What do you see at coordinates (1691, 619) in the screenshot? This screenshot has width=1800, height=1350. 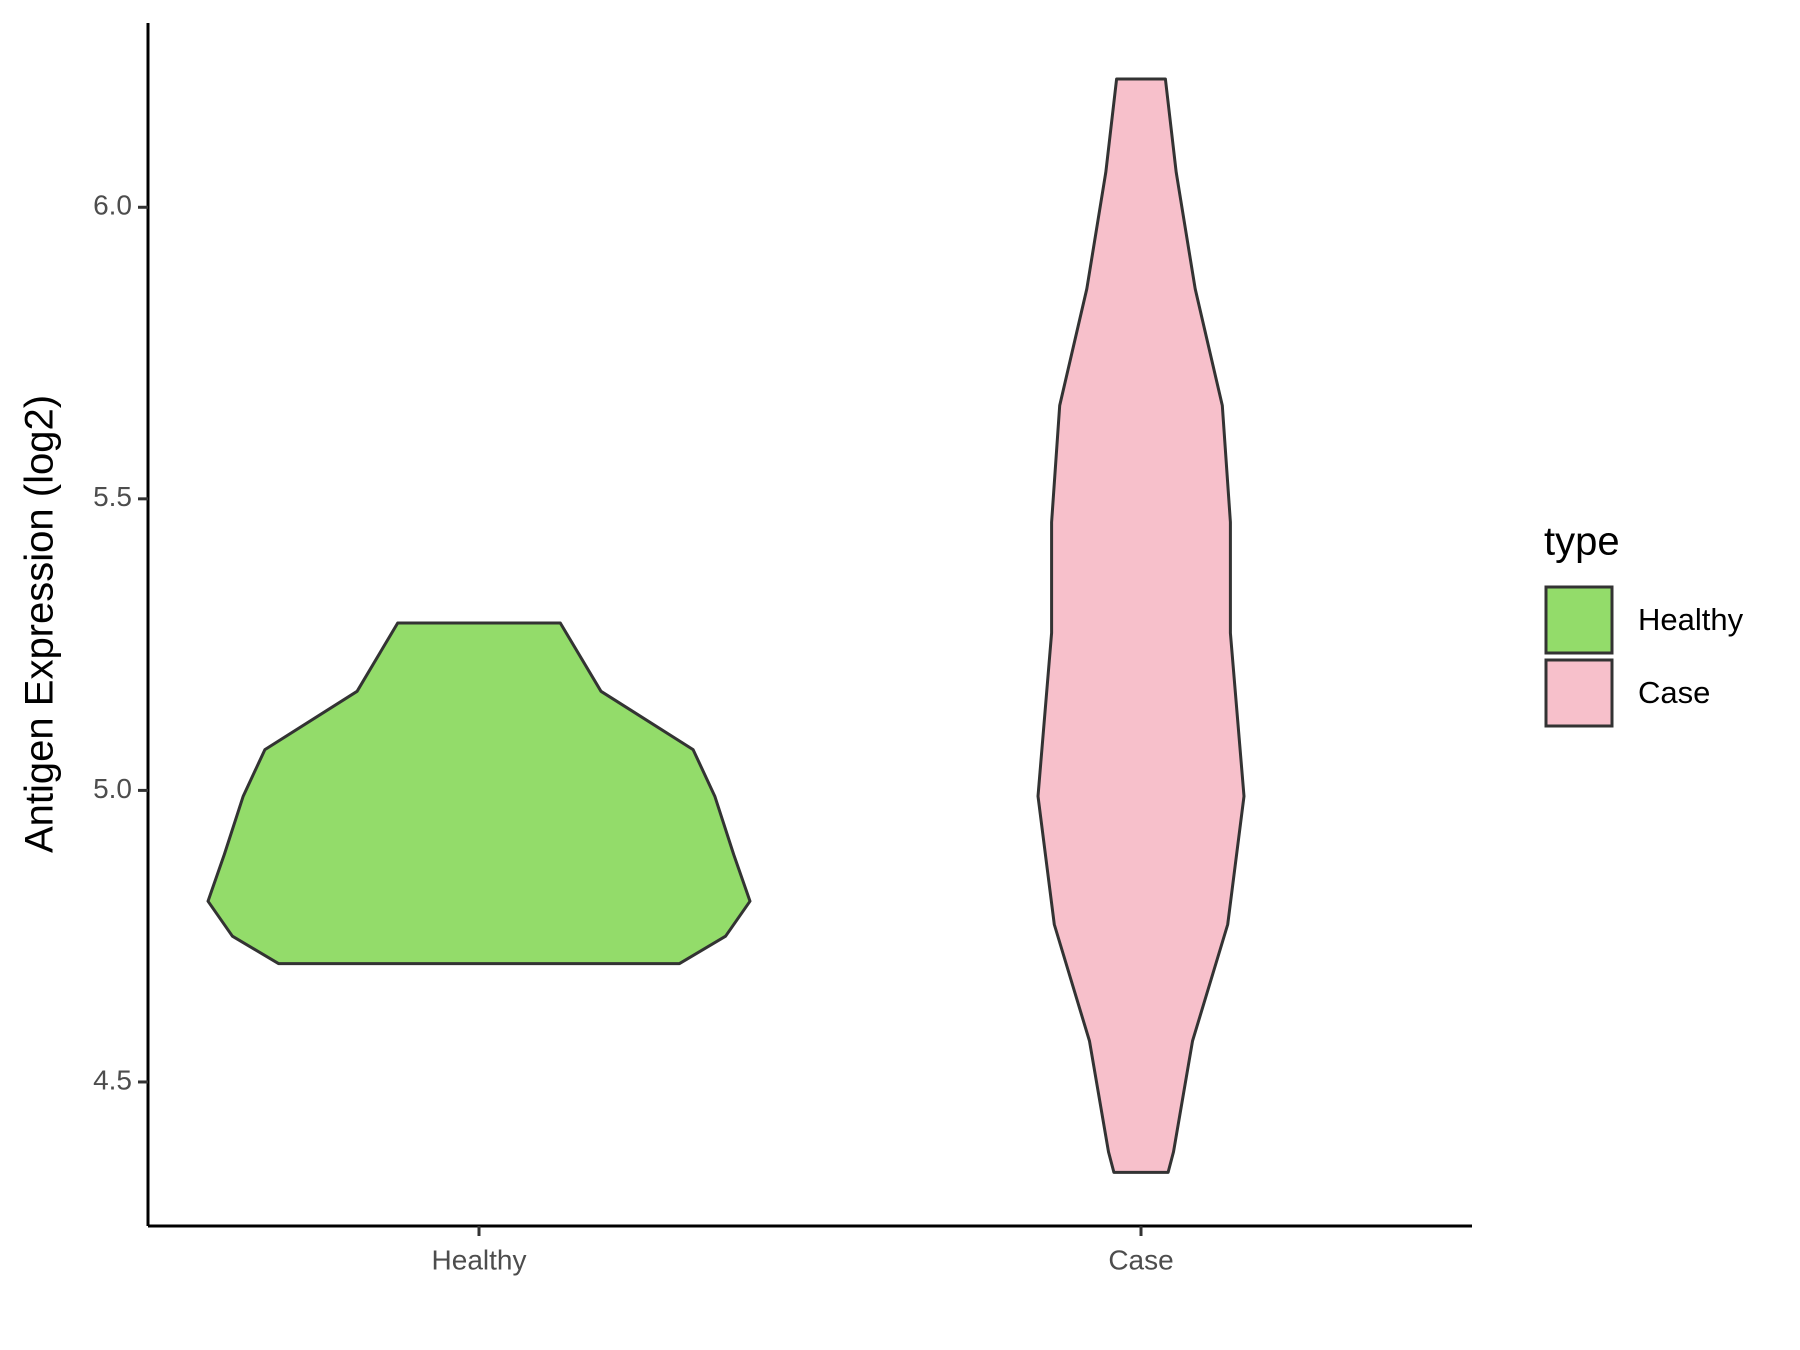 I see `legend-label: Healthy` at bounding box center [1691, 619].